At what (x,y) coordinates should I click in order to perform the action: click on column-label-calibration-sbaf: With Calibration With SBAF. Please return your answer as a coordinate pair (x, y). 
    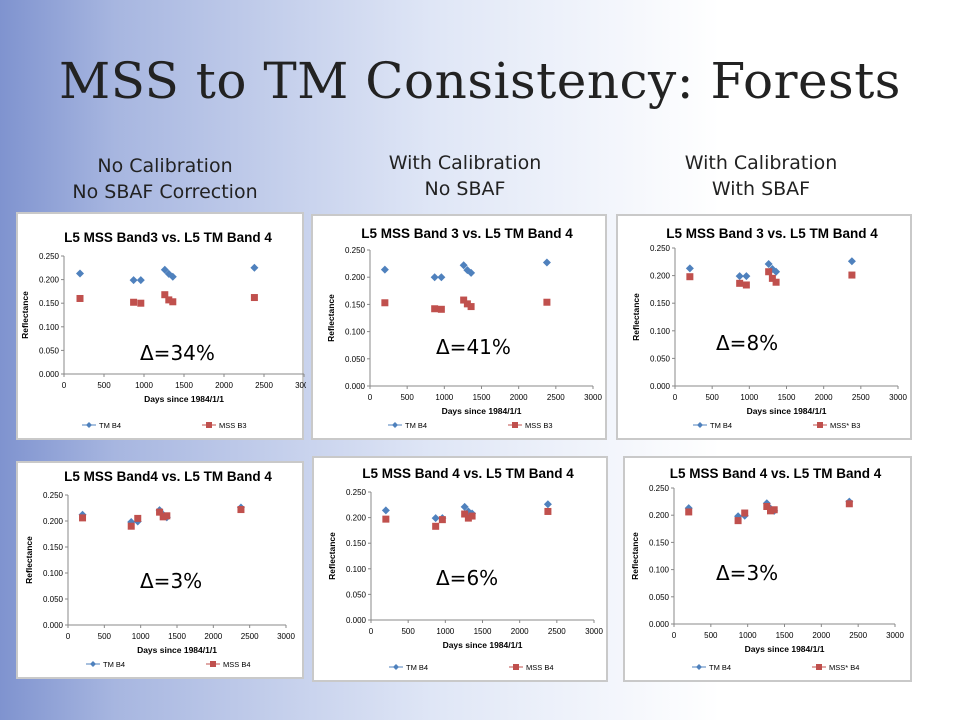
    Looking at the image, I should click on (761, 176).